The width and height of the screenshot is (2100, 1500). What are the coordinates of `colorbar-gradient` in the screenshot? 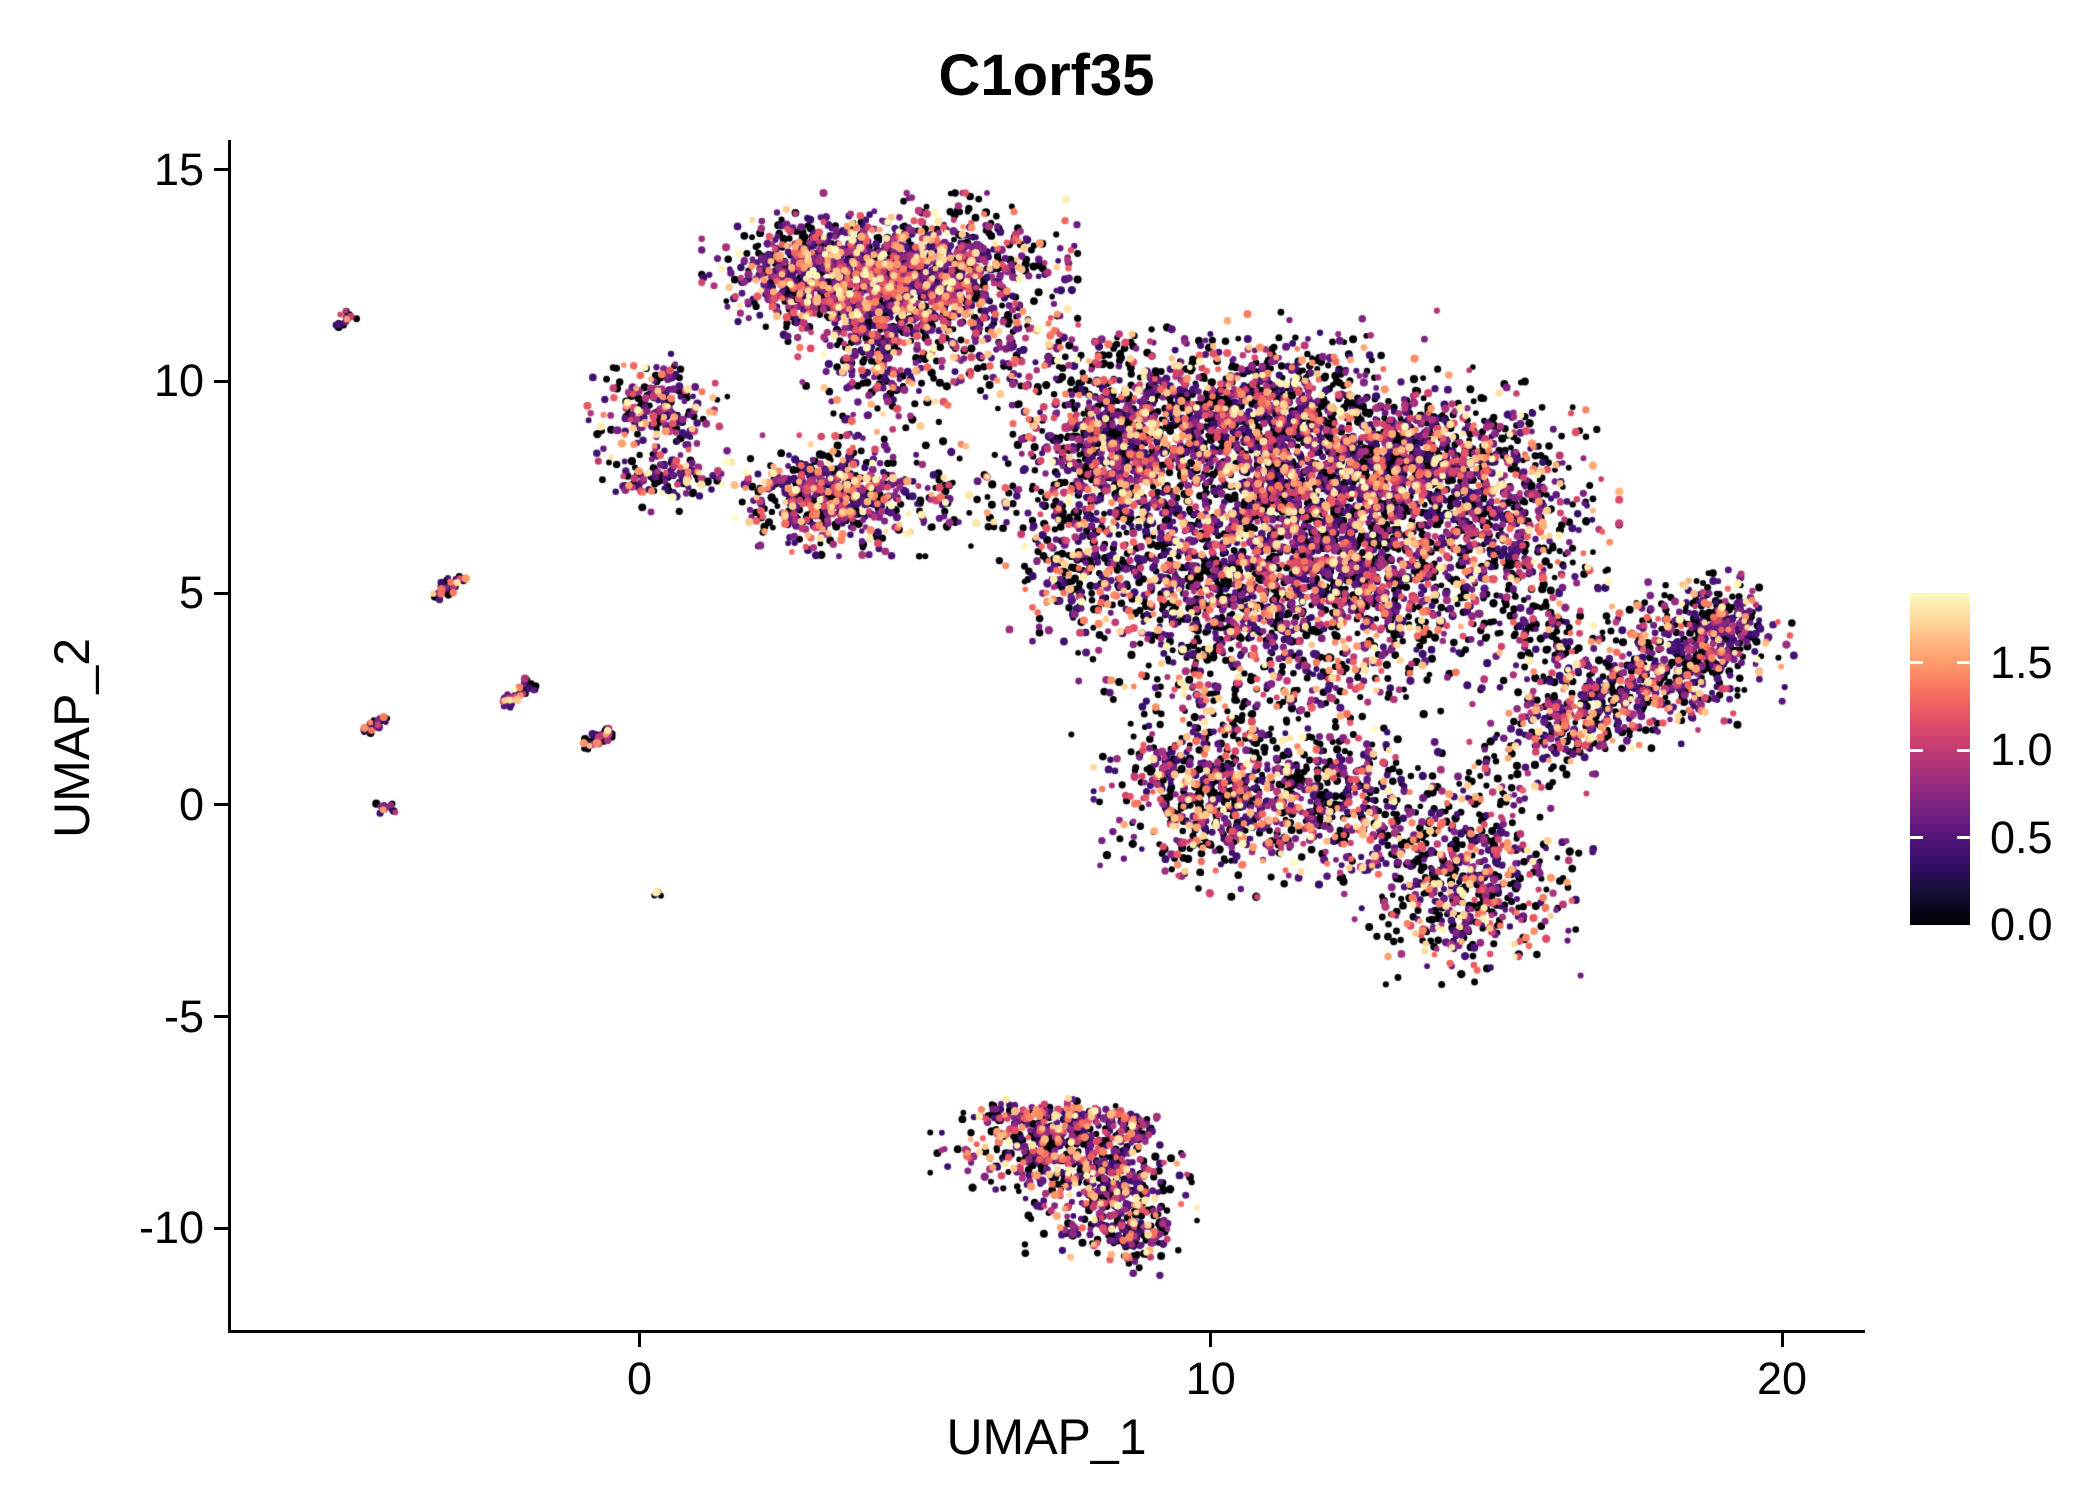 It's located at (1940, 759).